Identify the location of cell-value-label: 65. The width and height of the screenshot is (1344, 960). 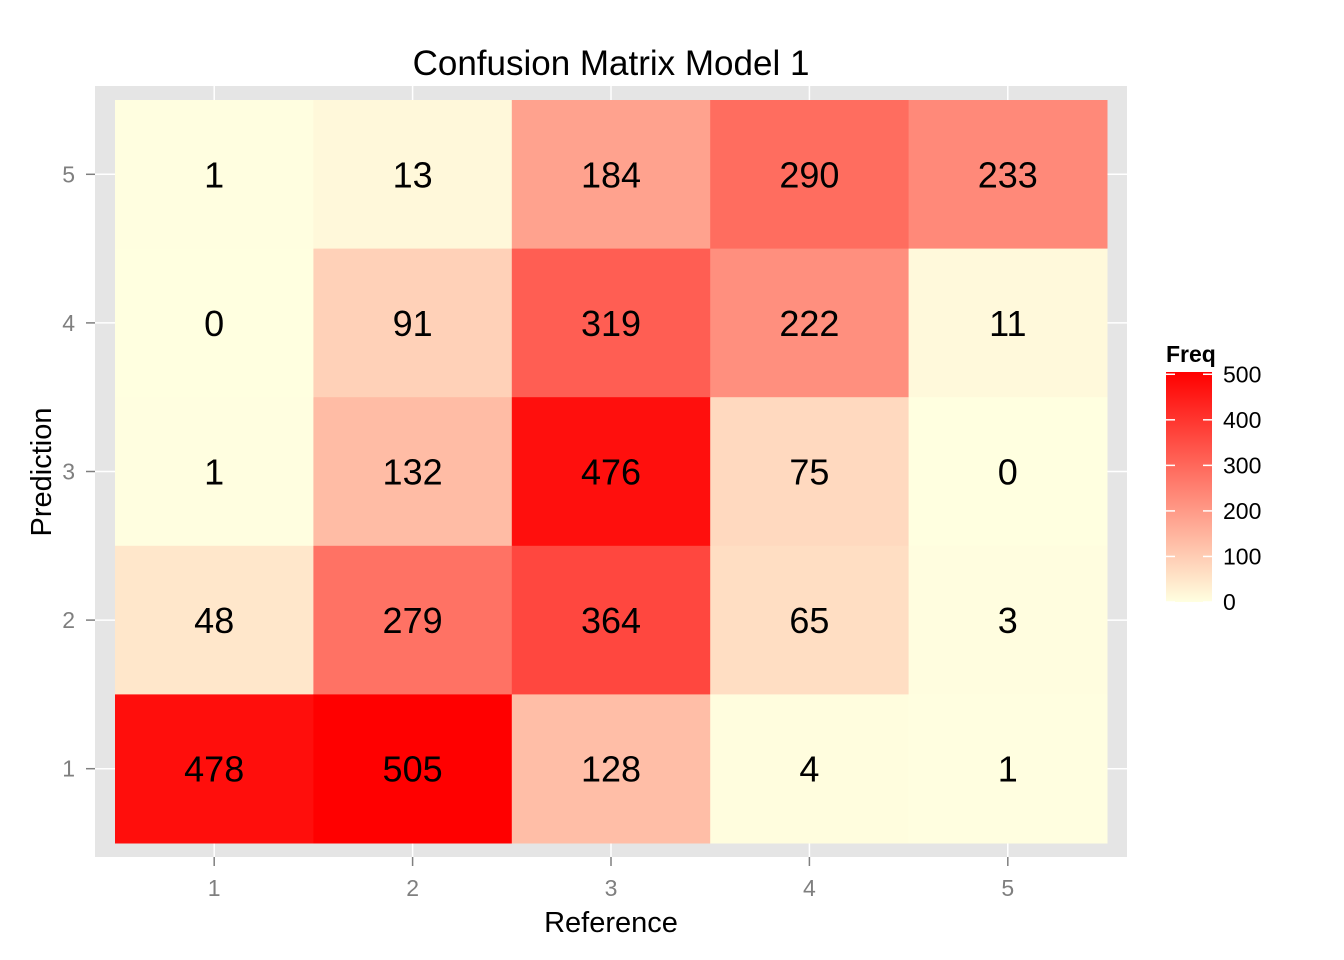
(809, 620).